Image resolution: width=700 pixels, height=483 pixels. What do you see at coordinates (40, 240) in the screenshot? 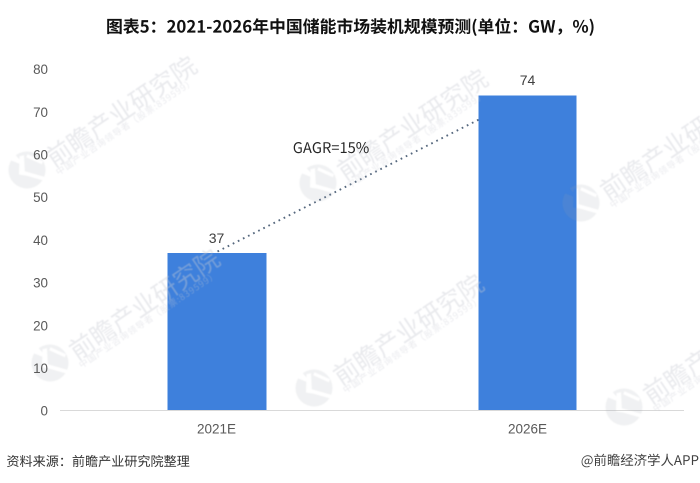
I see `svg-text: 40` at bounding box center [40, 240].